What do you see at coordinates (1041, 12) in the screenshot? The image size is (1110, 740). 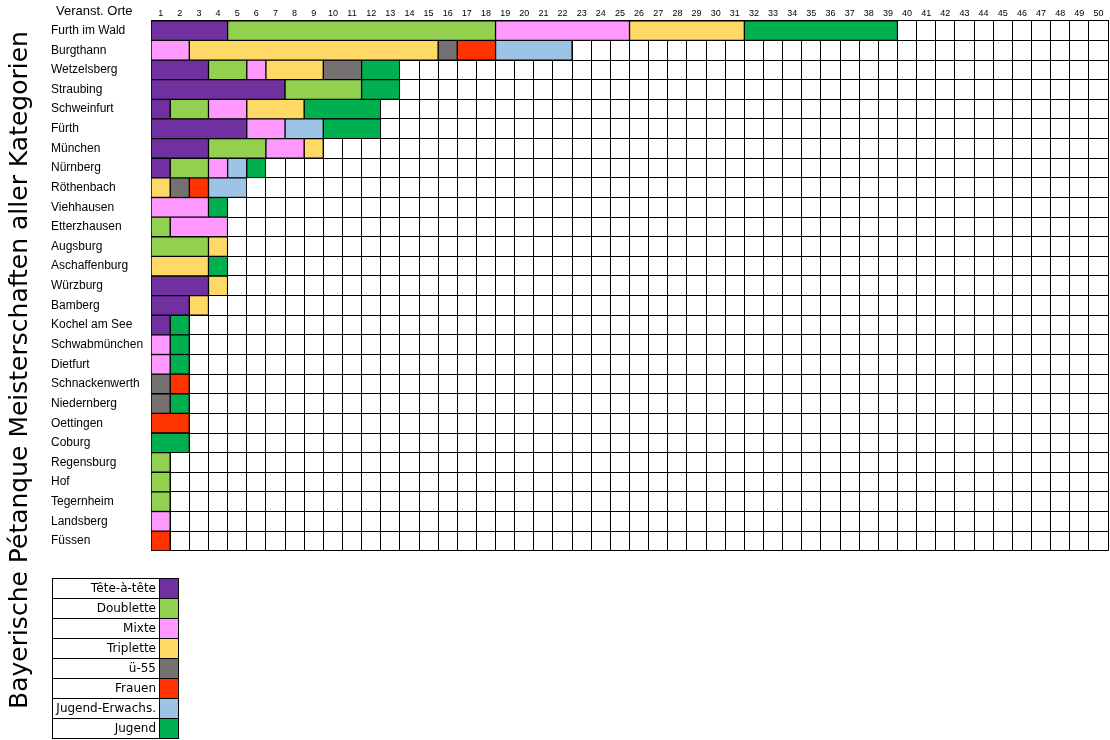 I see `x-tick-label: 47` at bounding box center [1041, 12].